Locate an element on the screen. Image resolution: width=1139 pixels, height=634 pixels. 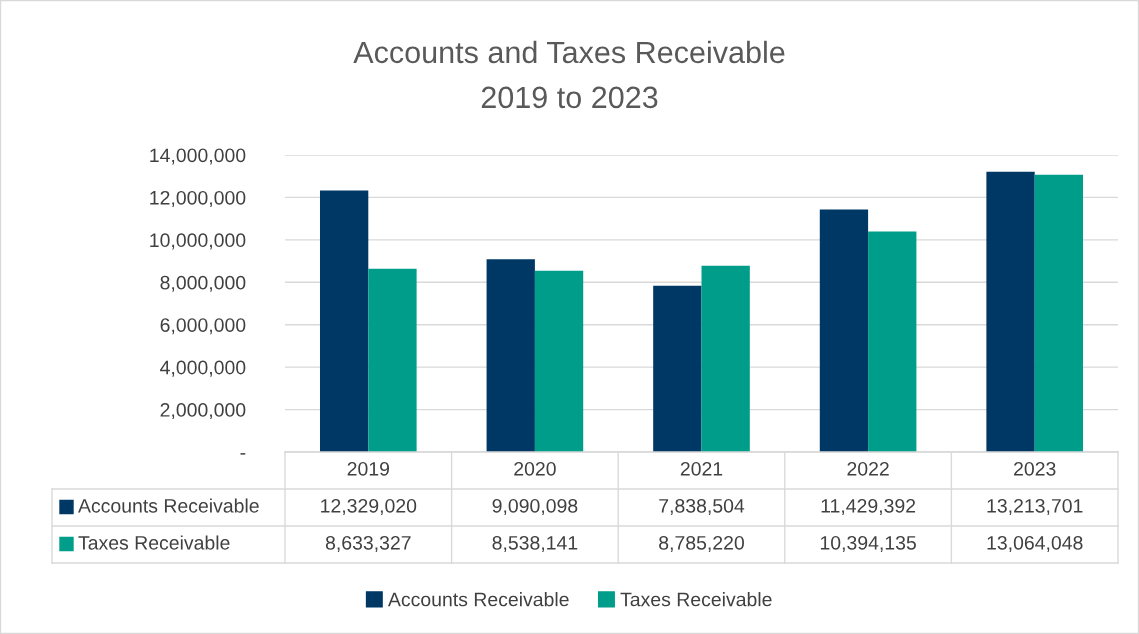
y-tick-label: 4,000,000 is located at coordinates (203, 368).